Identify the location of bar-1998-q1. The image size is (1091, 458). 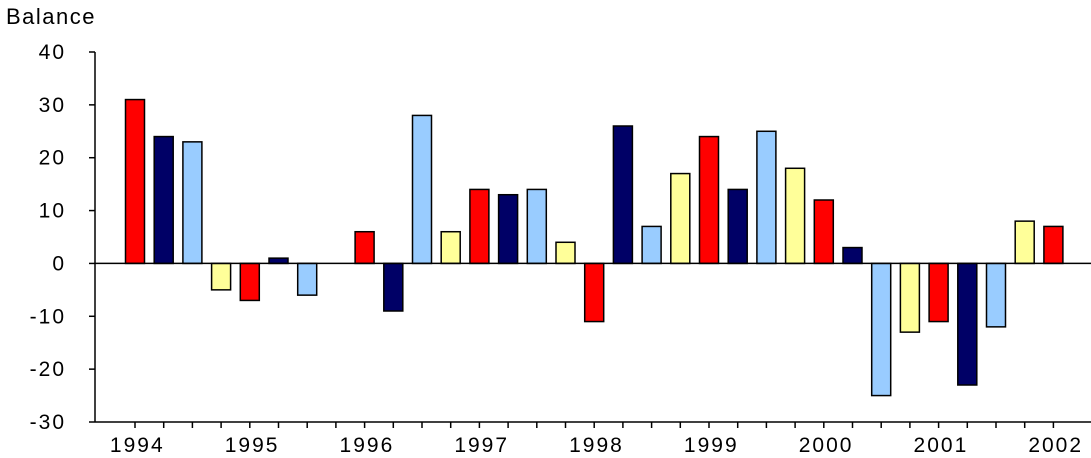
(594, 292).